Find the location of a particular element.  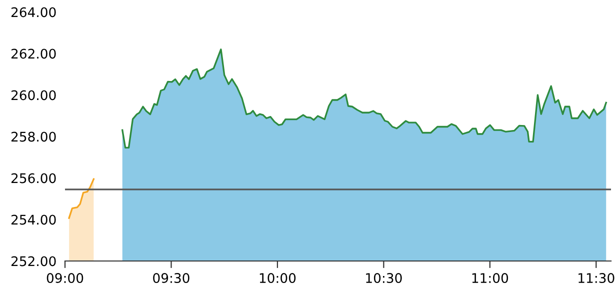

y-tick-label: 260.00 is located at coordinates (33, 95).